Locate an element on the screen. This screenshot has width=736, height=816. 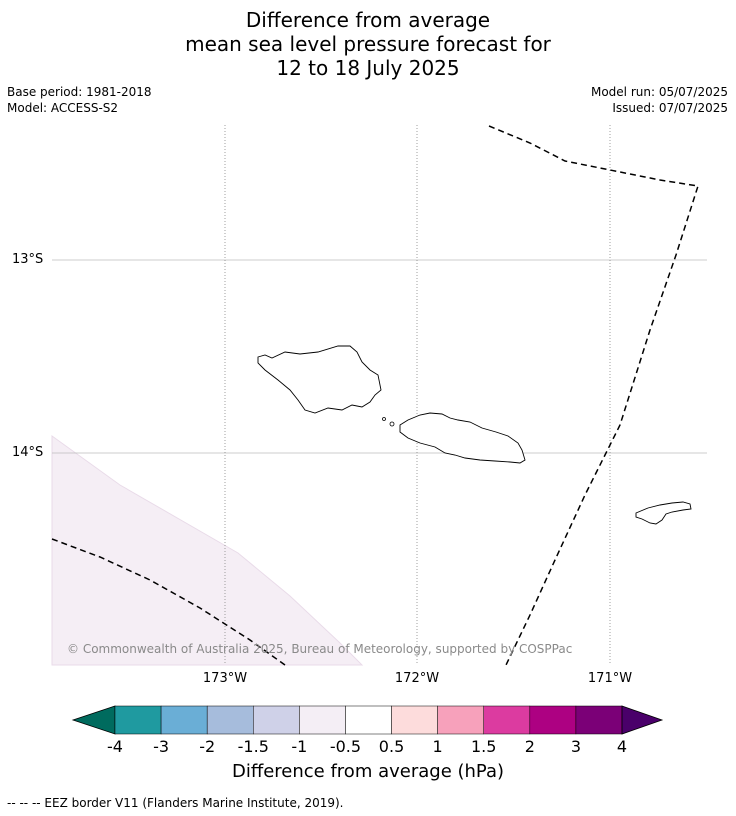
colorbar-tick-label: -1.5 is located at coordinates (253, 746).